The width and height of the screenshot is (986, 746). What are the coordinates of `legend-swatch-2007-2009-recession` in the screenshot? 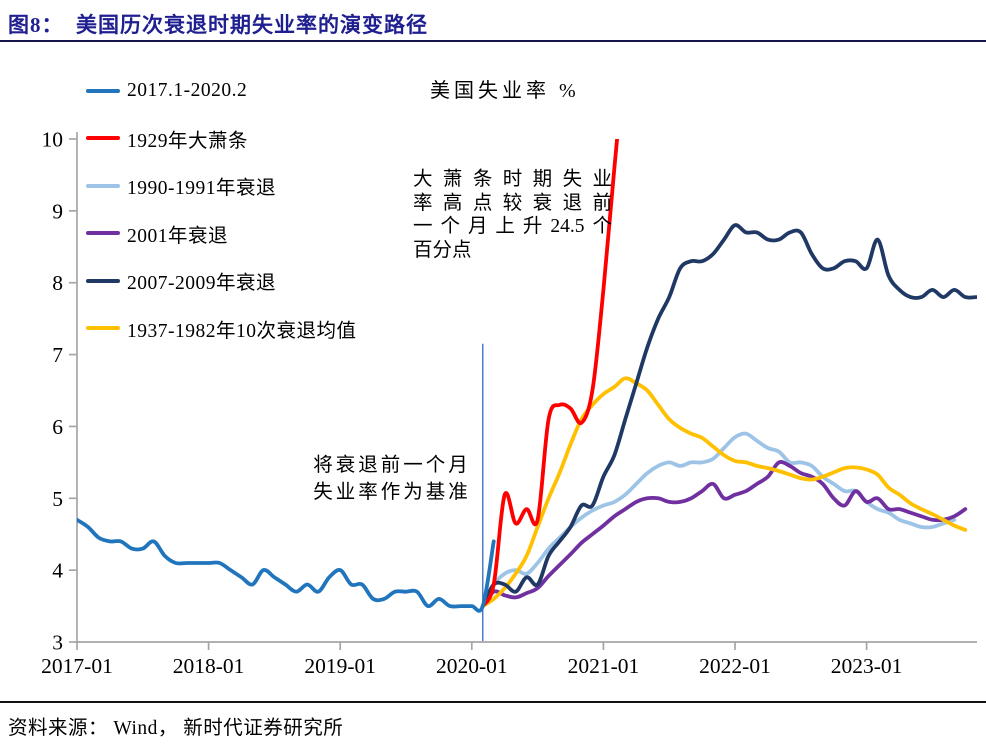 It's located at (103, 280).